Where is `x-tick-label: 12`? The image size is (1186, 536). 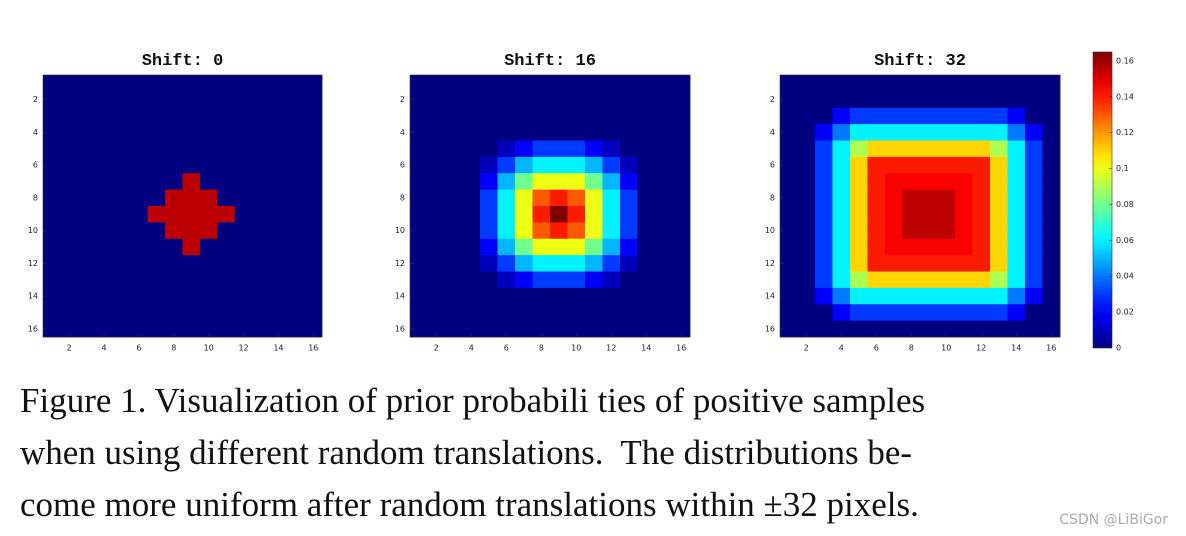
x-tick-label: 12 is located at coordinates (243, 348).